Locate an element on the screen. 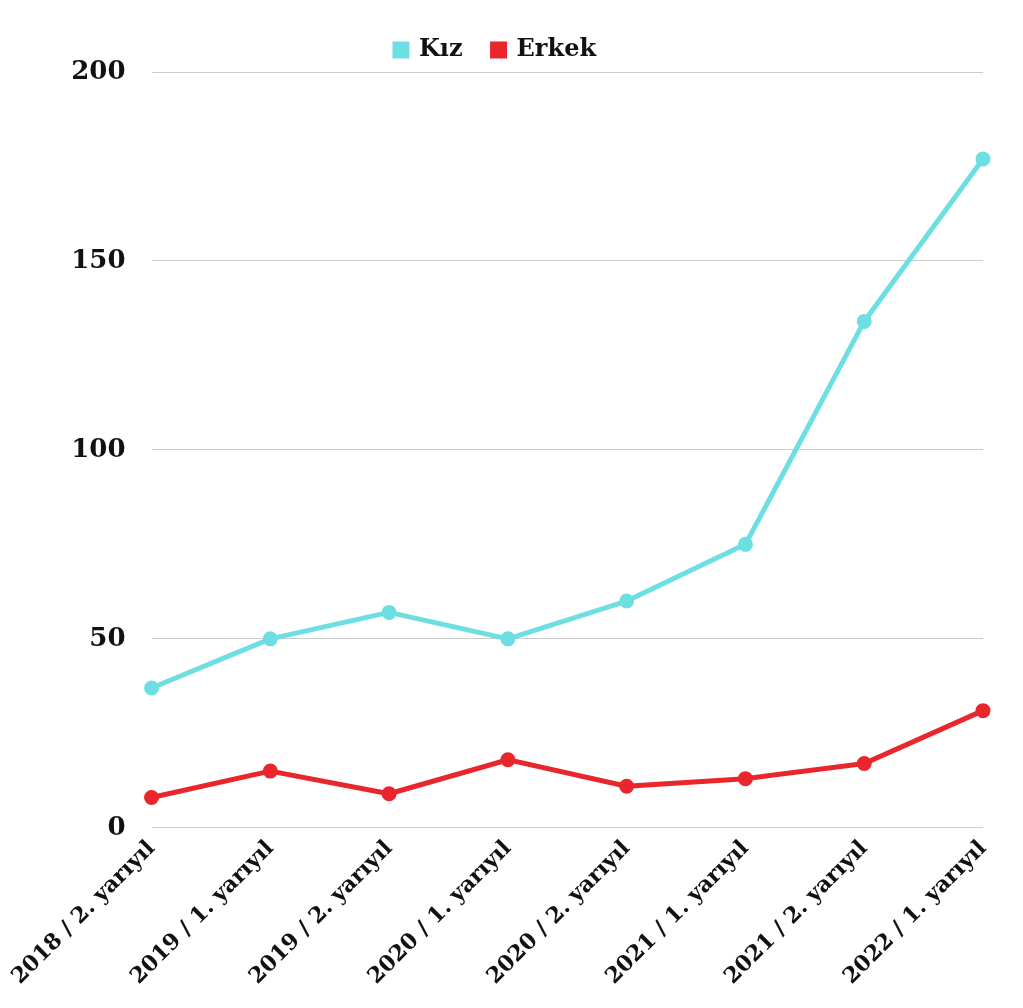 The width and height of the screenshot is (1023, 1008). y-tick-label: 50 is located at coordinates (107, 636).